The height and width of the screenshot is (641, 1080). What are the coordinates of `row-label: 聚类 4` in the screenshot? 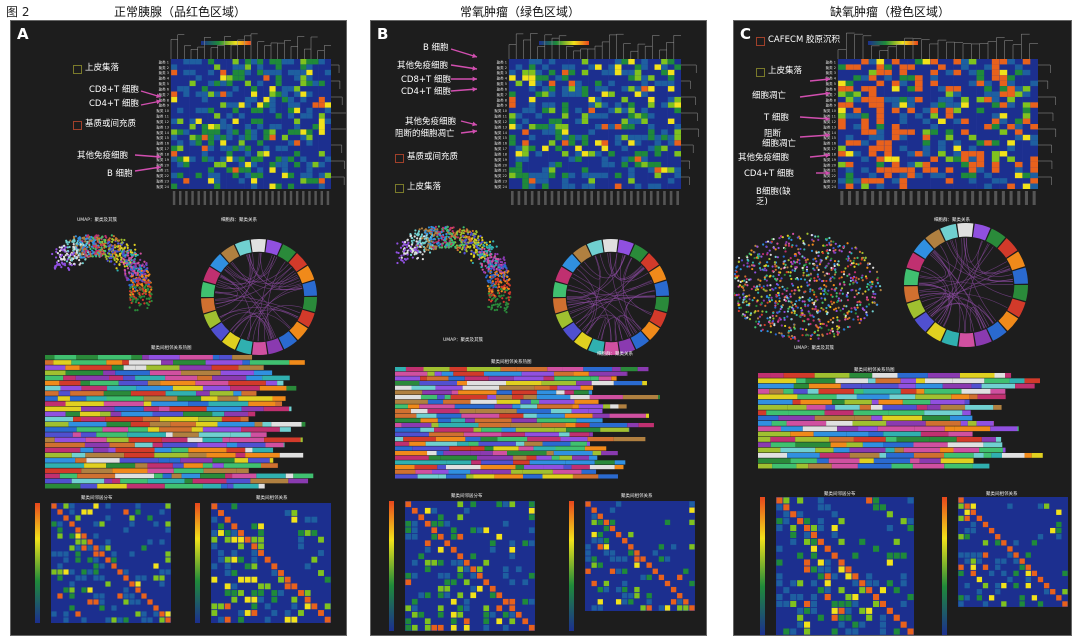 It's located at (502, 78).